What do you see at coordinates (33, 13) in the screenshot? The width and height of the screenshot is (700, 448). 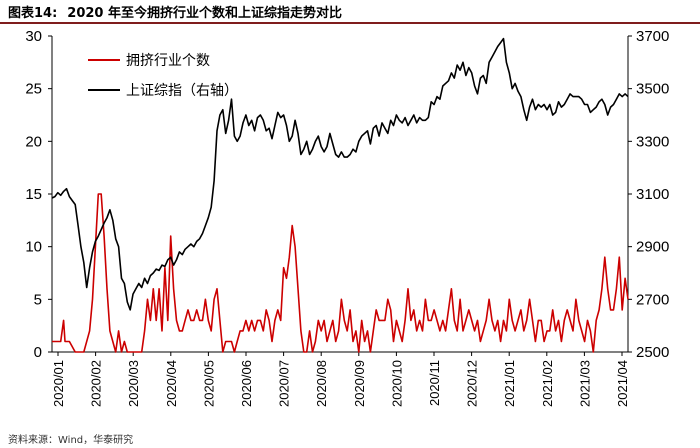 I see `figure-number: 图表14:` at bounding box center [33, 13].